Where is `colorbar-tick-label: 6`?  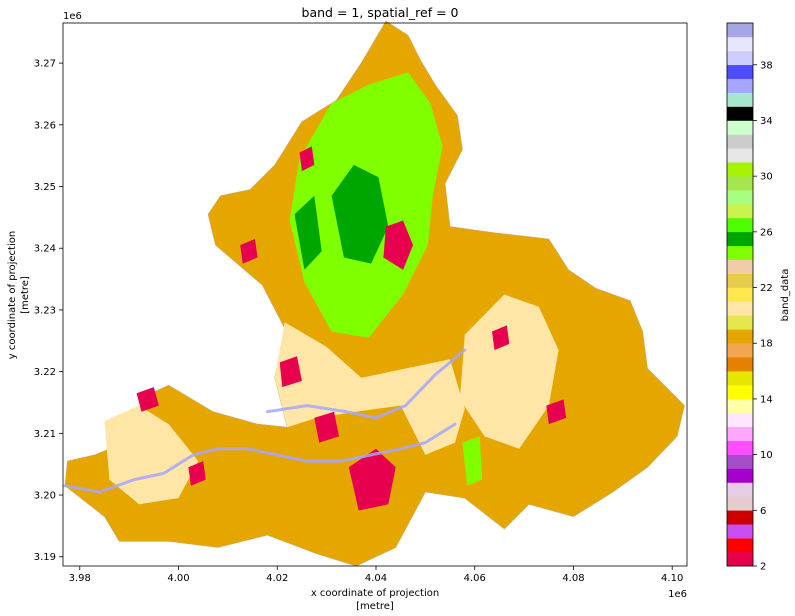 colorbar-tick-label: 6 is located at coordinates (763, 511).